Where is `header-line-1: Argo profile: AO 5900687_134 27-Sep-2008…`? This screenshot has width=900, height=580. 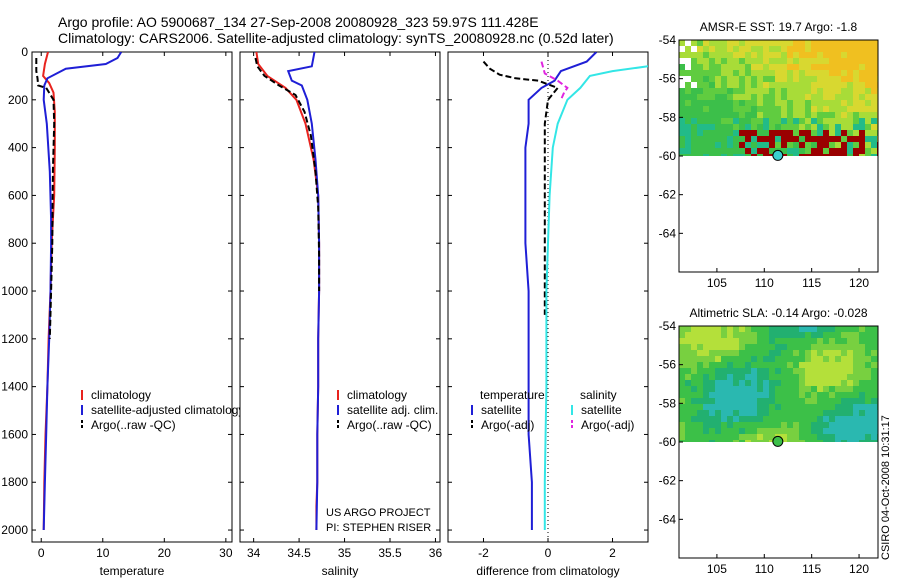
header-line-1: Argo profile: AO 5900687_134 27-Sep-2008… is located at coordinates (298, 22).